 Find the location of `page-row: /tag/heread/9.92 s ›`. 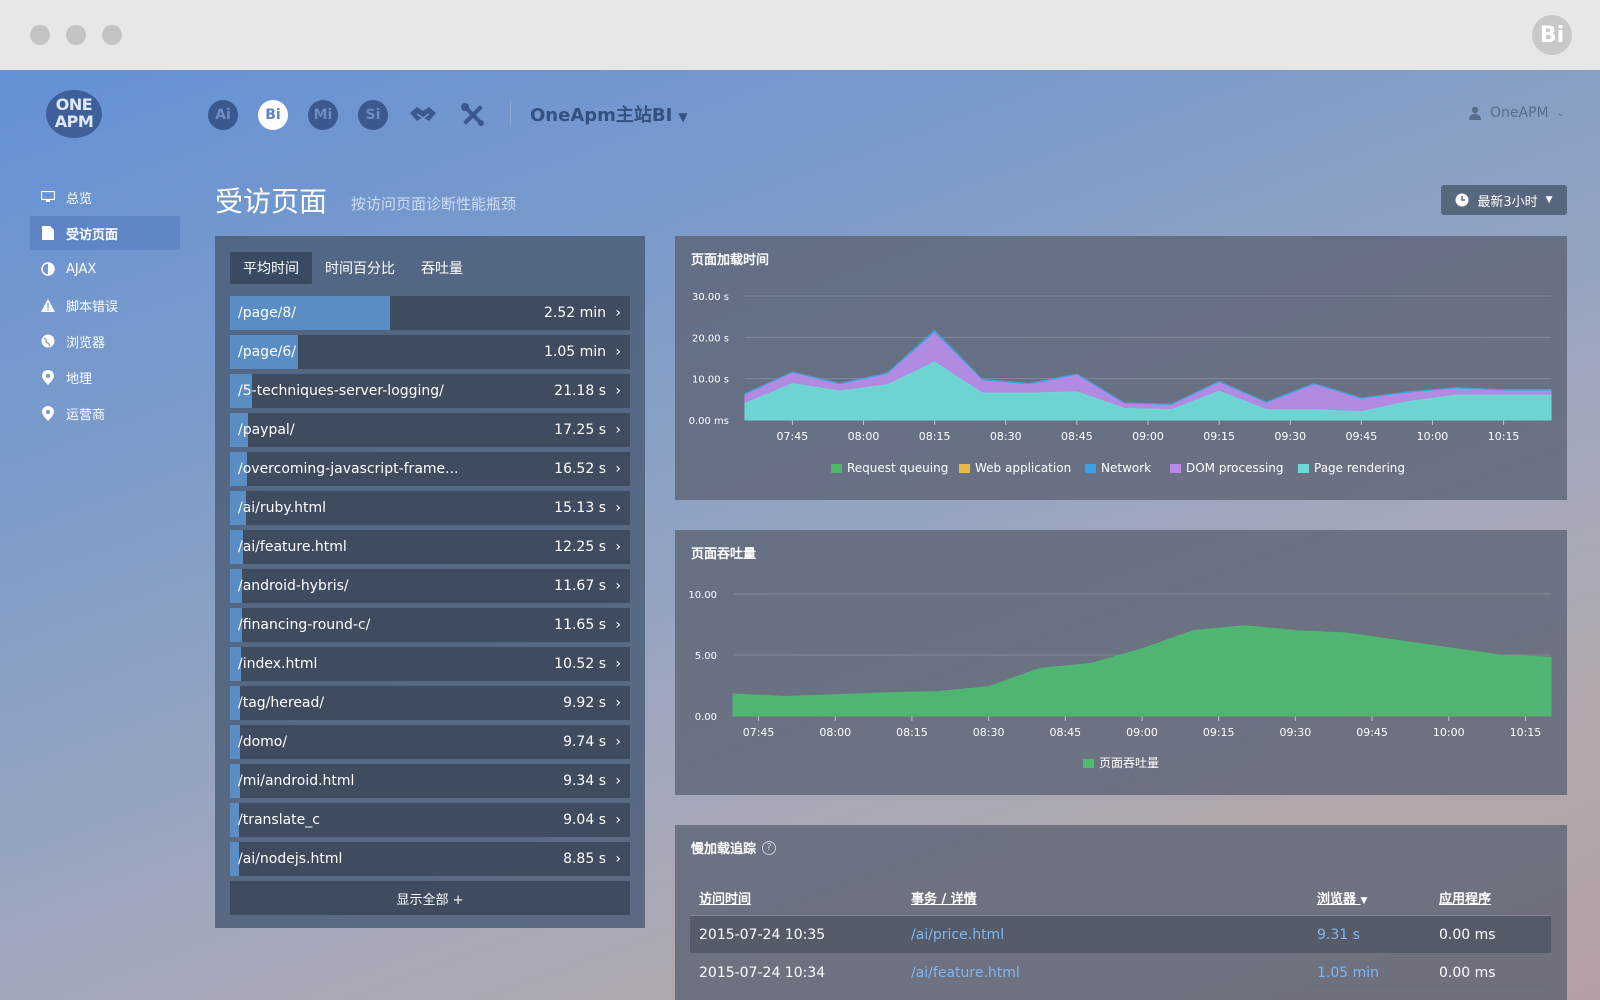

page-row: /tag/heread/9.92 s › is located at coordinates (430, 703).